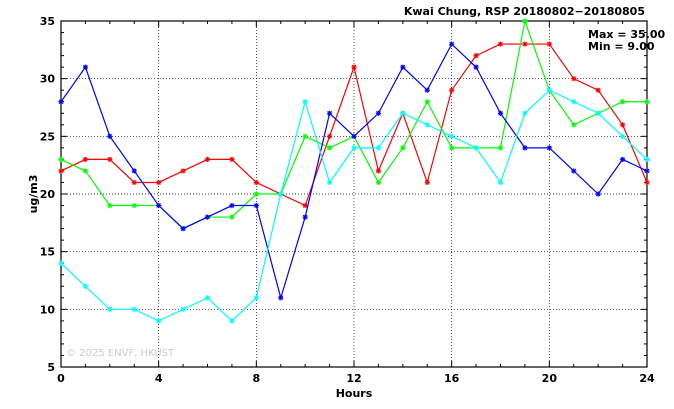 This screenshot has height=409, width=674. What do you see at coordinates (47, 252) in the screenshot?
I see `y-tick-label: 15` at bounding box center [47, 252].